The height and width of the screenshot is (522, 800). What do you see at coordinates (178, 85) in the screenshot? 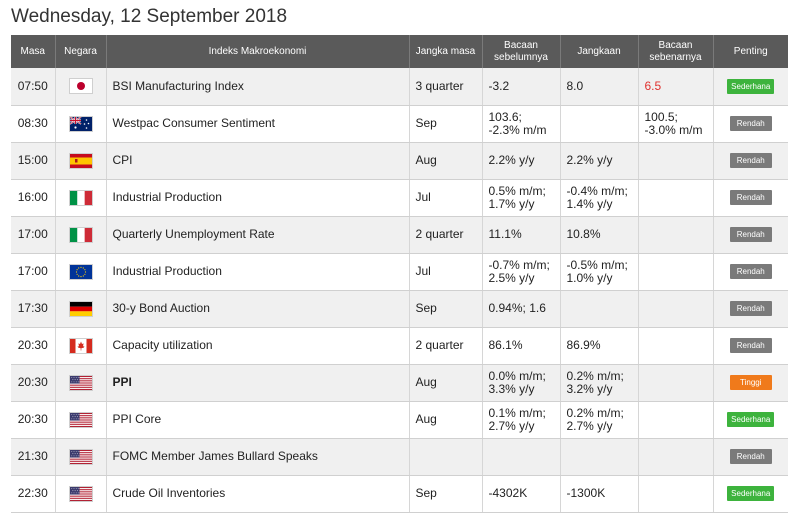
I see `indicator-name: BSI Manufacturing Index` at bounding box center [178, 85].